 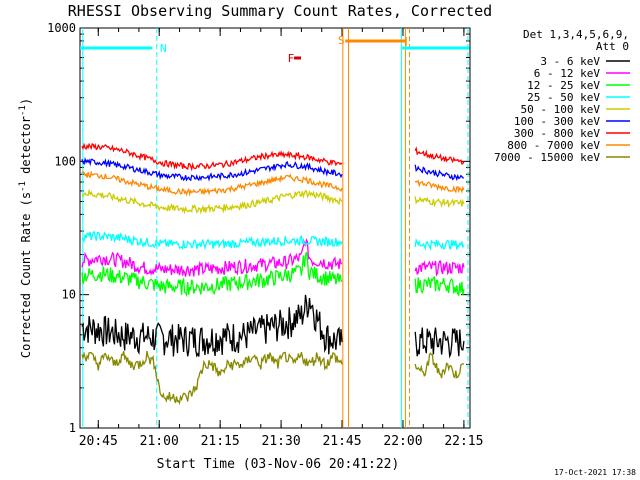 I want to click on y-axis-label: Corrected Count Rate (s-1 detector-1), so click(x=25, y=228).